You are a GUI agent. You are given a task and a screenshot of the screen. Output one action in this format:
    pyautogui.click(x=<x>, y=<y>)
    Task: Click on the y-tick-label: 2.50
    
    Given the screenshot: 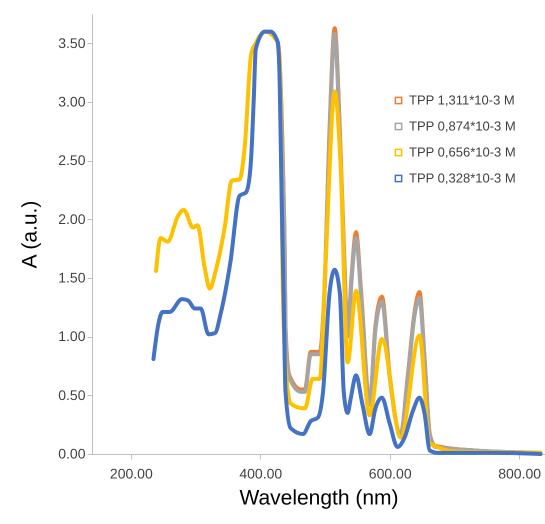 What is the action you would take?
    pyautogui.click(x=72, y=160)
    